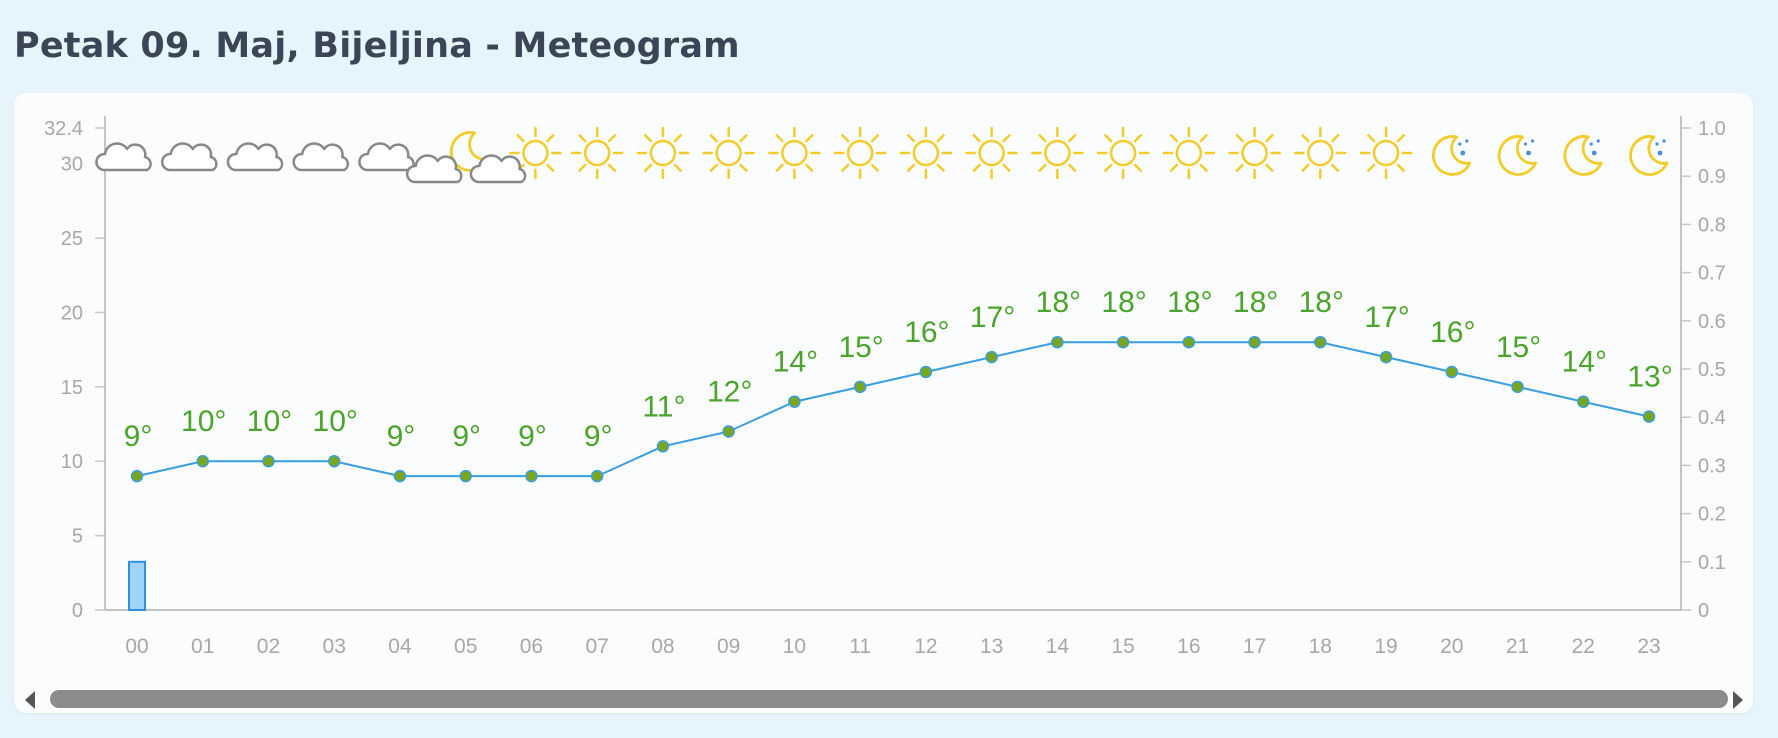 Image resolution: width=1778 pixels, height=738 pixels. What do you see at coordinates (1517, 646) in the screenshot?
I see `x-tick-label: 21` at bounding box center [1517, 646].